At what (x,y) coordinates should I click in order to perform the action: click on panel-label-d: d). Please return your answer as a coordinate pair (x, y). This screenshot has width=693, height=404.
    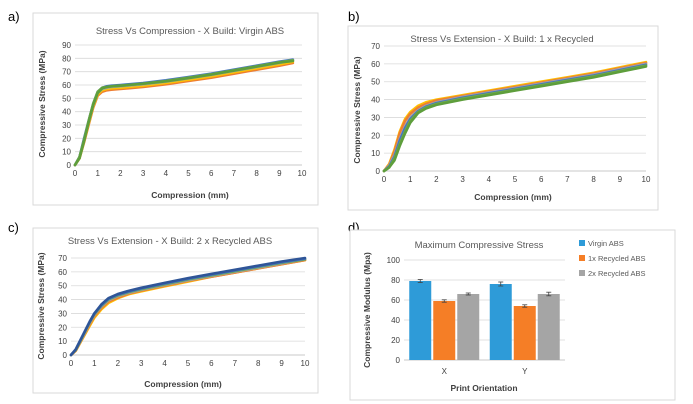
    Looking at the image, I should click on (354, 227).